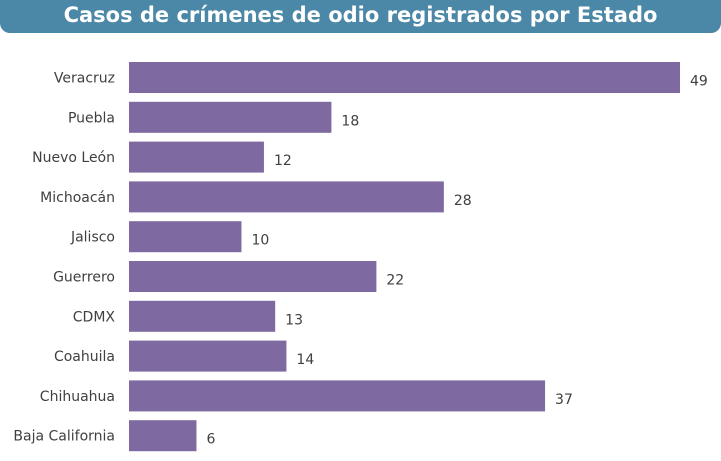 This screenshot has height=461, width=721. What do you see at coordinates (699, 82) in the screenshot?
I see `data-label: 49` at bounding box center [699, 82].